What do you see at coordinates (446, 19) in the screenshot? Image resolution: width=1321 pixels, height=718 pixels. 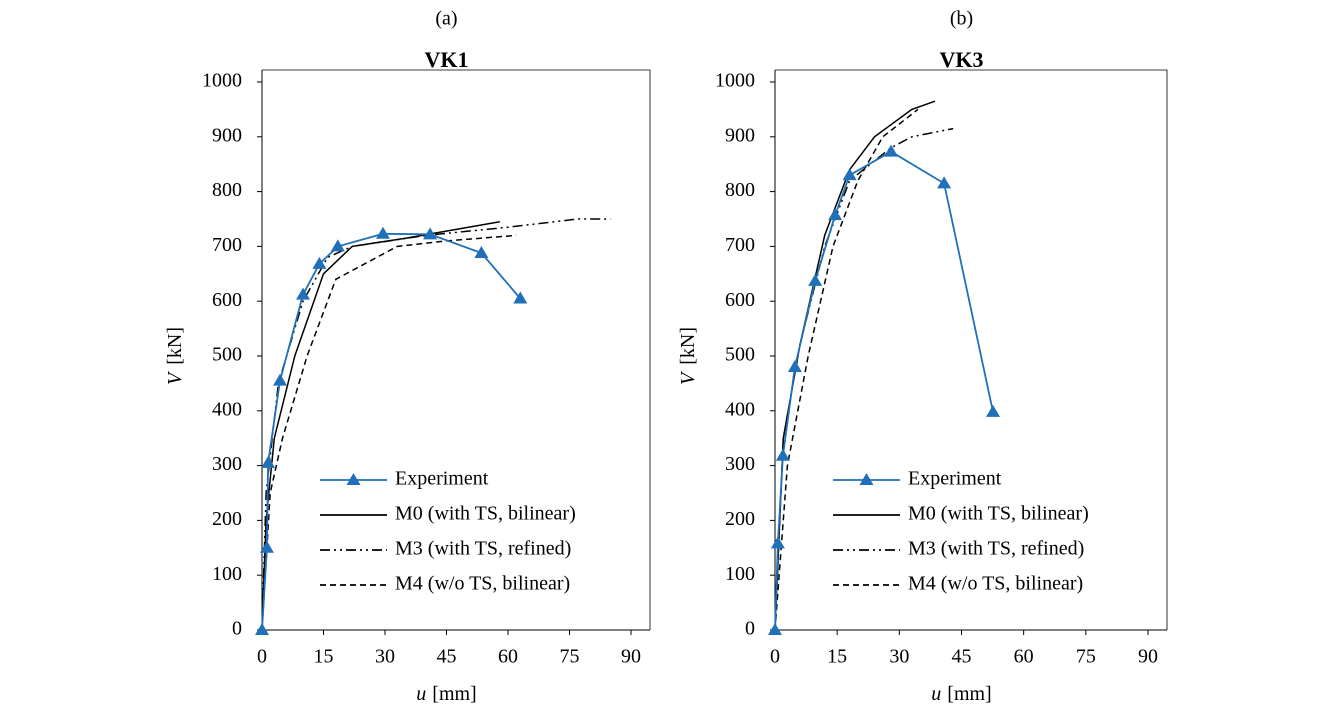 I see `panel-label: (a)` at bounding box center [446, 19].